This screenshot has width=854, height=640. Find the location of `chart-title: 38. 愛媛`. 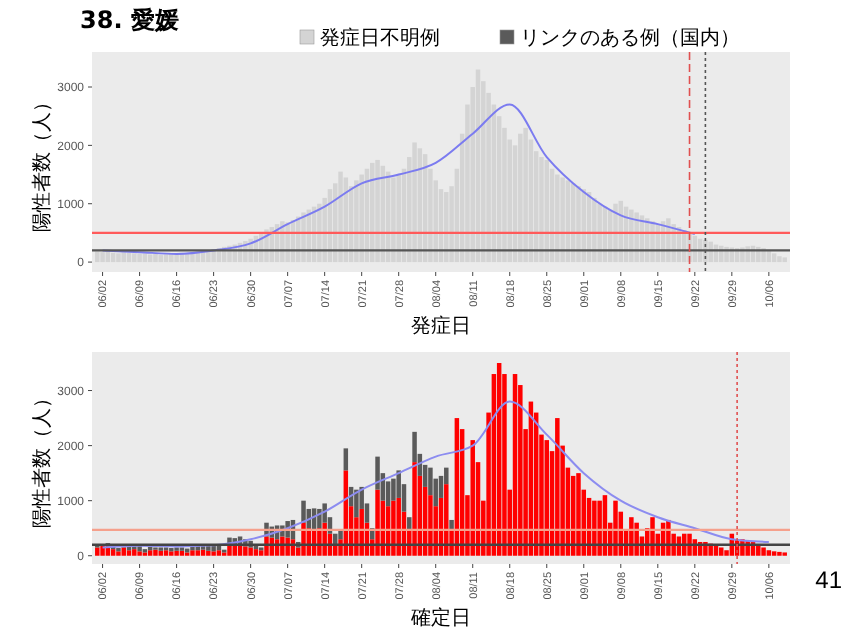

chart-title: 38. 愛媛 is located at coordinates (129, 20).